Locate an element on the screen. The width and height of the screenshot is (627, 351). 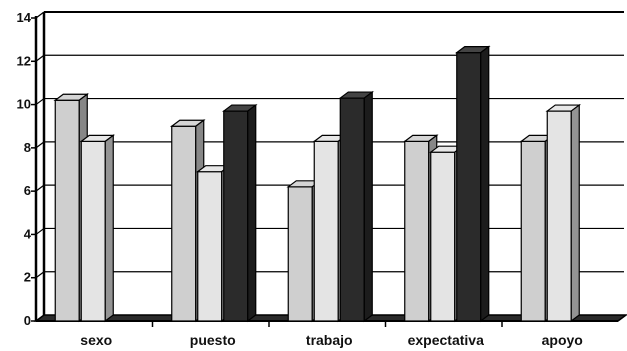
category-label: apoyo is located at coordinates (562, 340).